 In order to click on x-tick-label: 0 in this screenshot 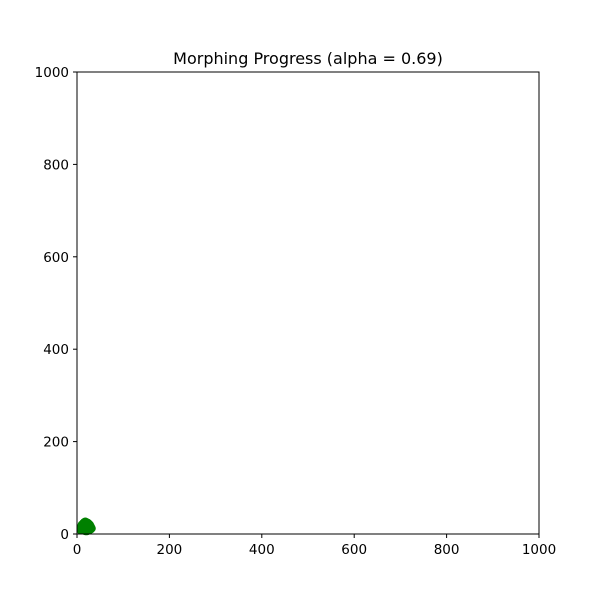, I will do `click(77, 550)`.